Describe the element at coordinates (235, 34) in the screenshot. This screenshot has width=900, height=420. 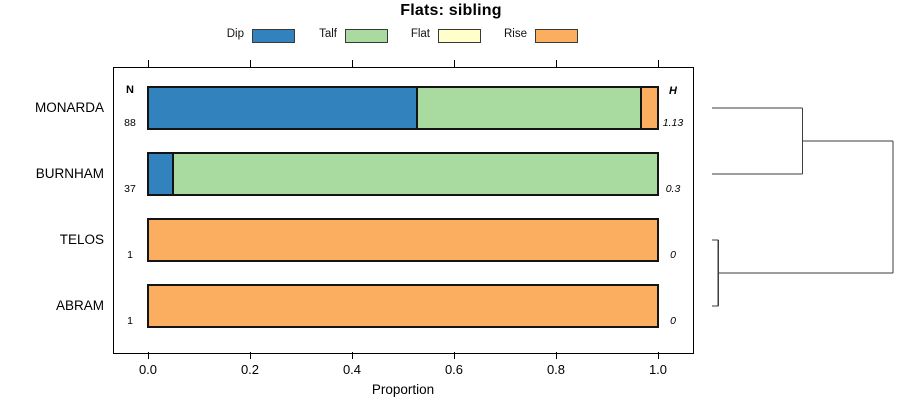
I see `legend-label-dip: Dip` at that location.